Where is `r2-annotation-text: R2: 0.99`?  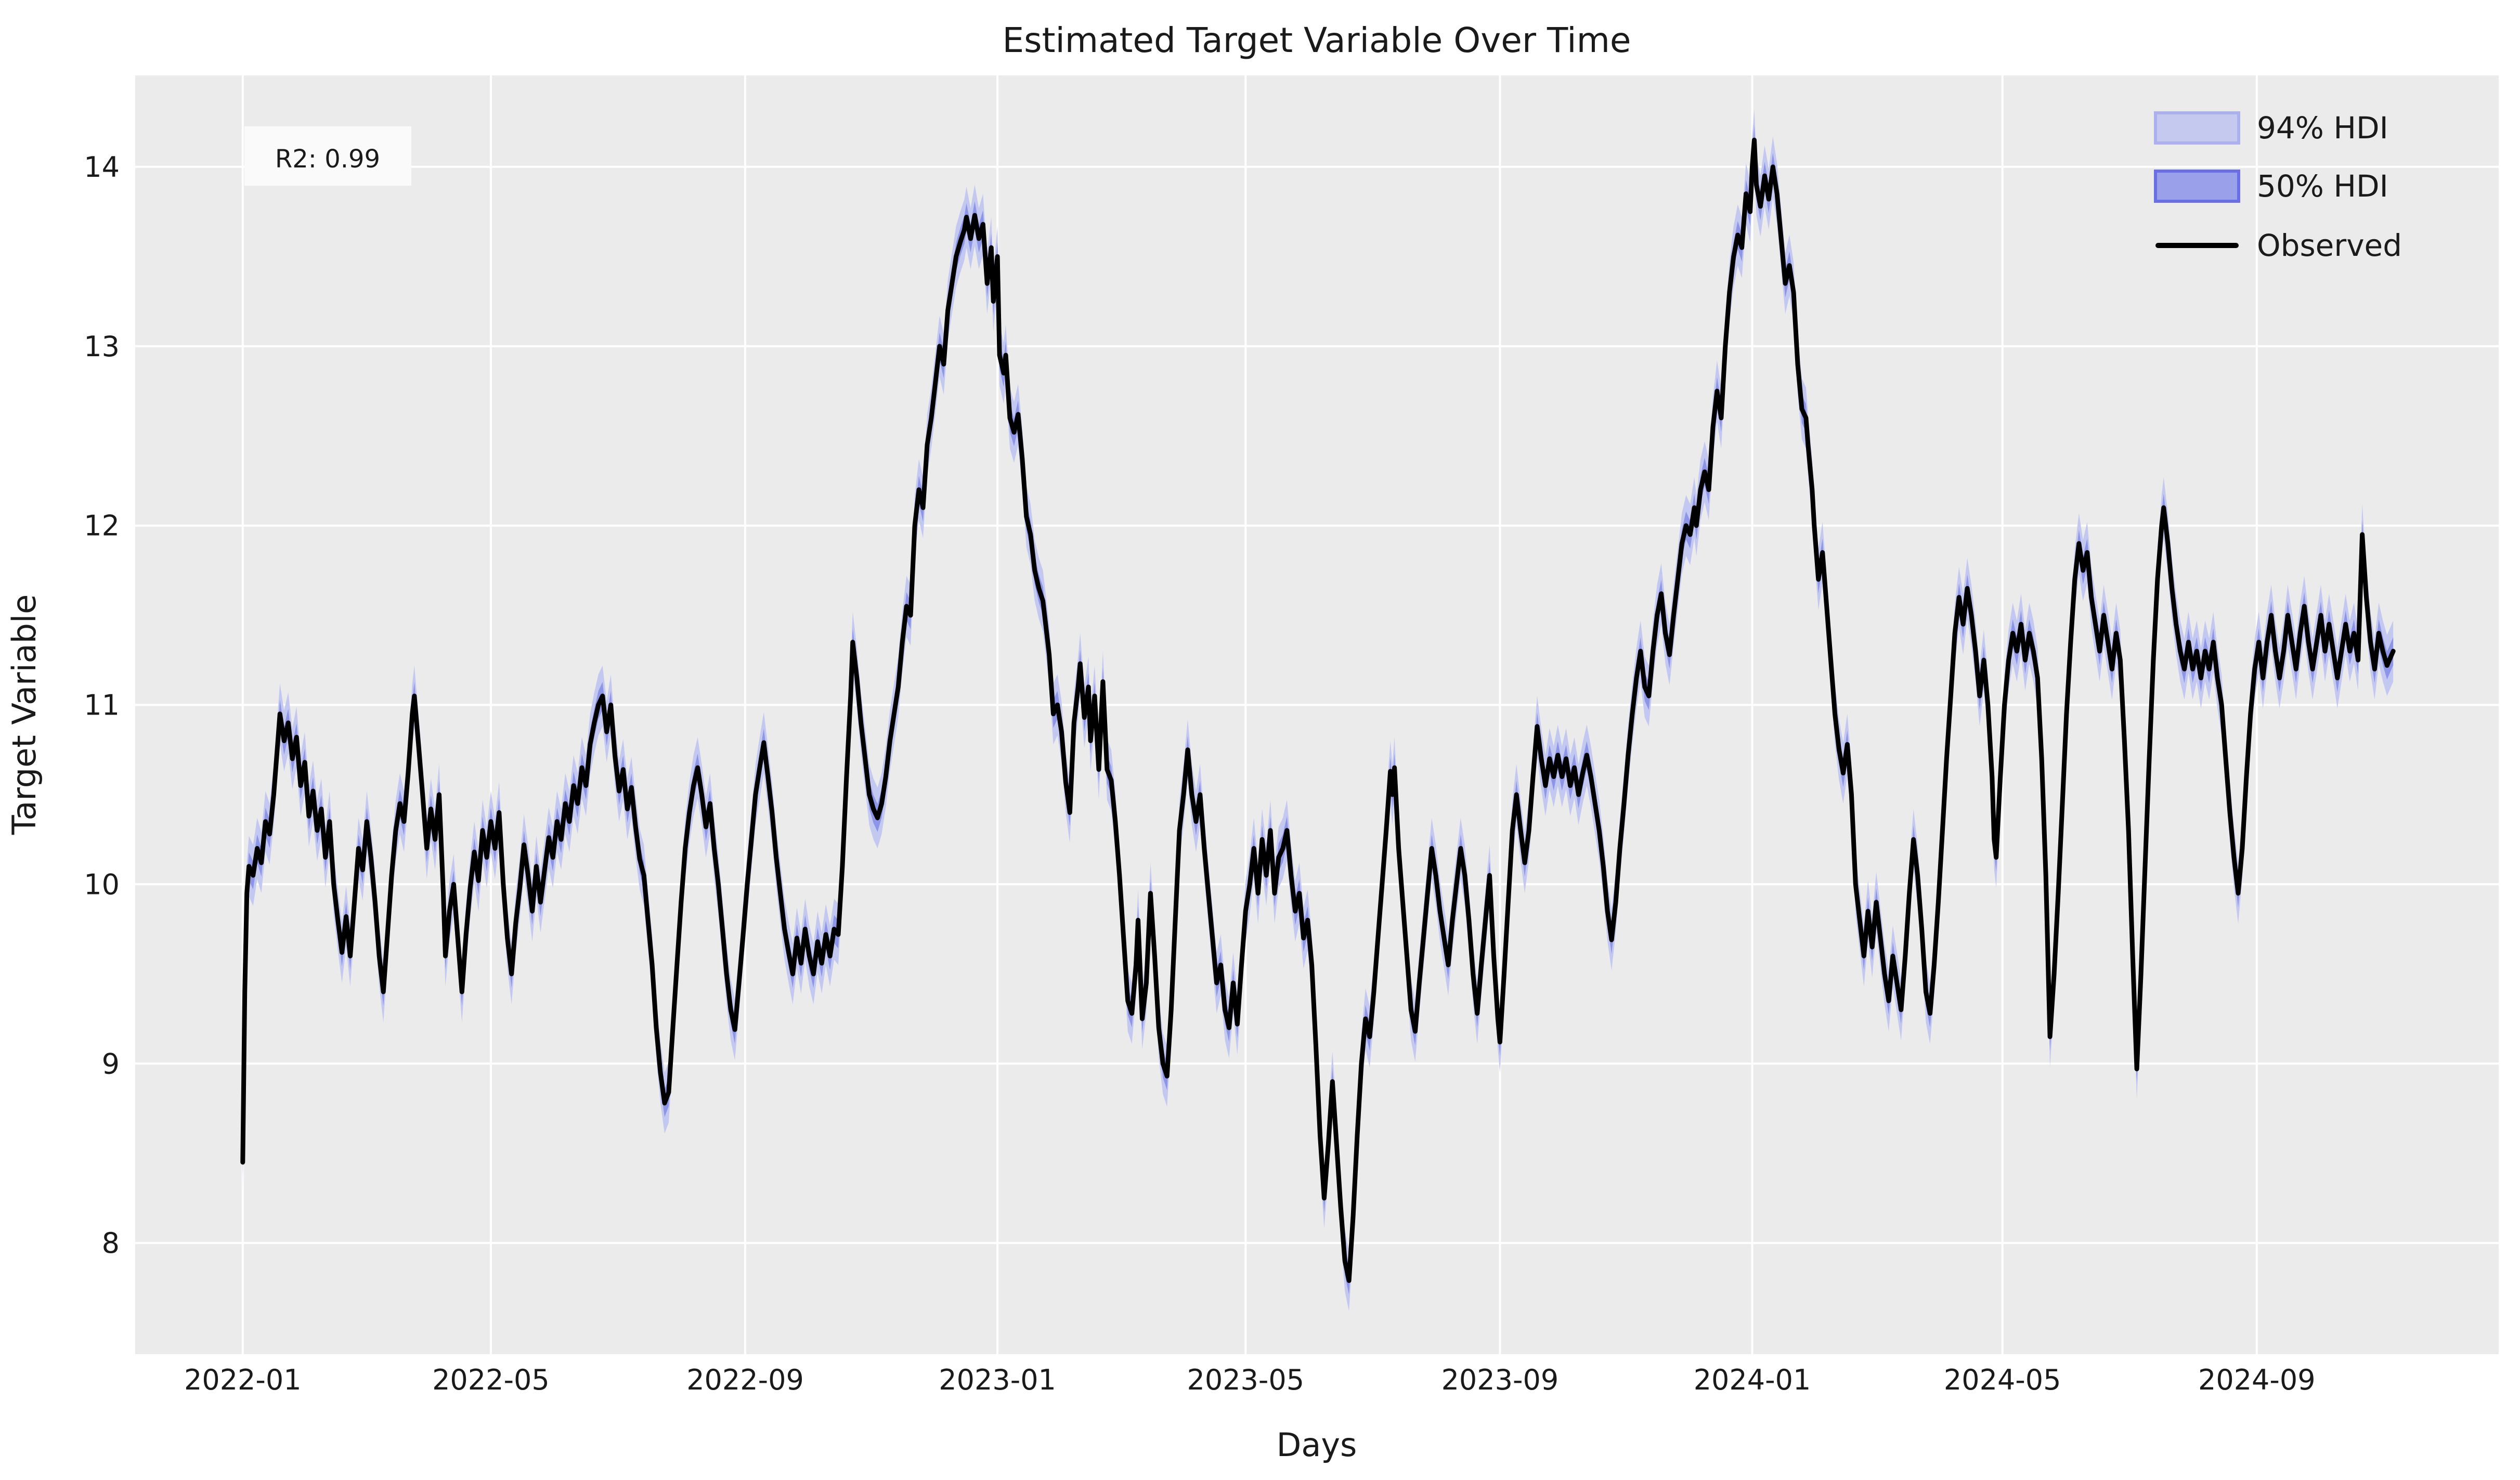 r2-annotation-text: R2: 0.99 is located at coordinates (327, 159).